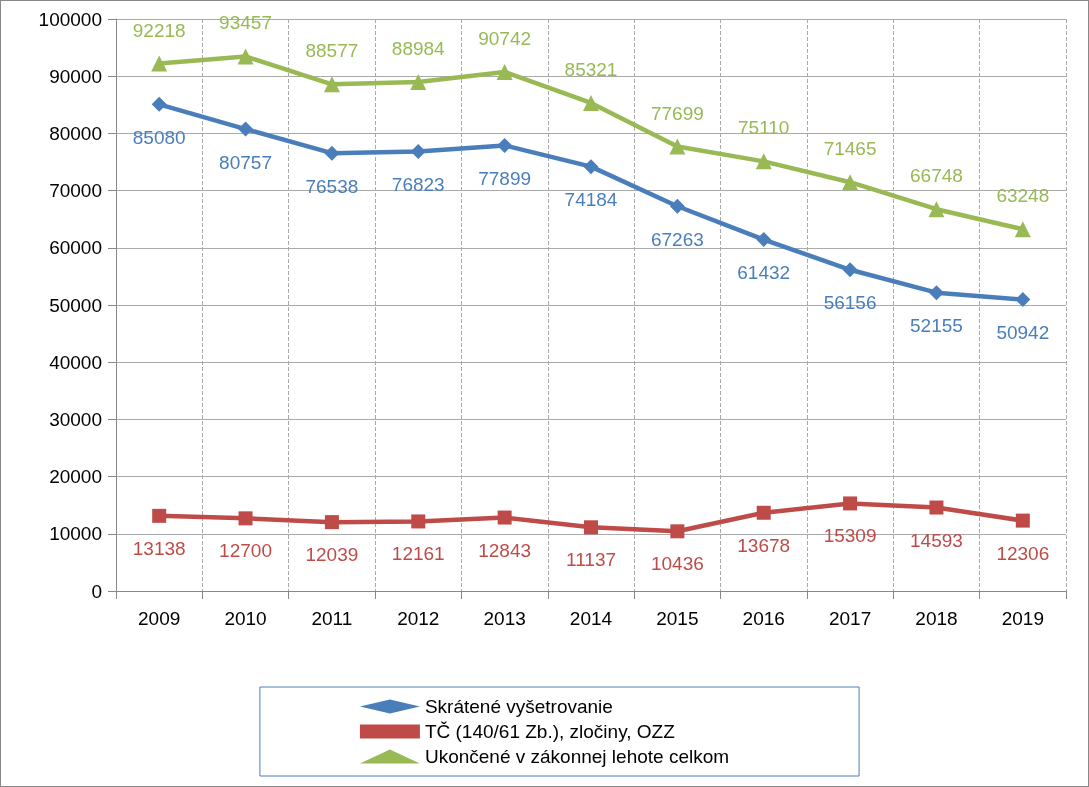 This screenshot has height=787, width=1089. I want to click on data-label: 63248, so click(1023, 196).